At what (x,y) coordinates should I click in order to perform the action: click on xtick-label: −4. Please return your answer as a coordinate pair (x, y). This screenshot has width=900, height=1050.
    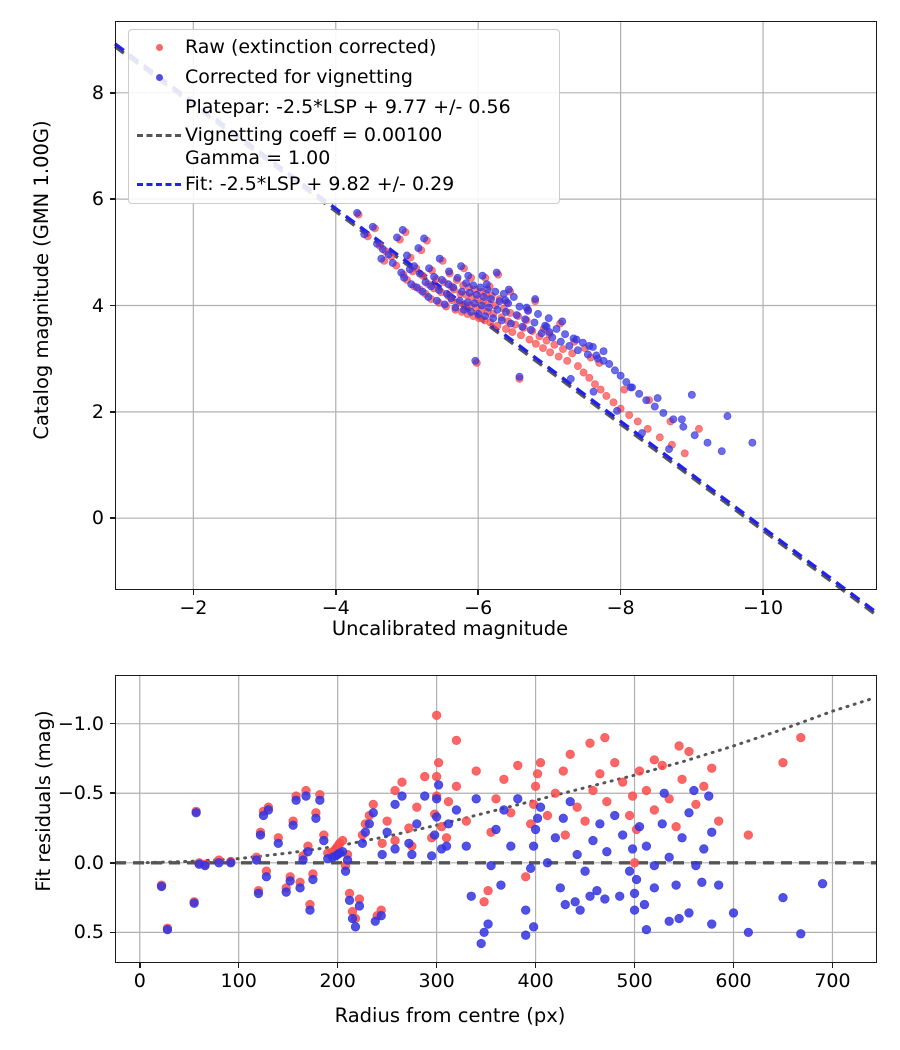
    Looking at the image, I should click on (335, 608).